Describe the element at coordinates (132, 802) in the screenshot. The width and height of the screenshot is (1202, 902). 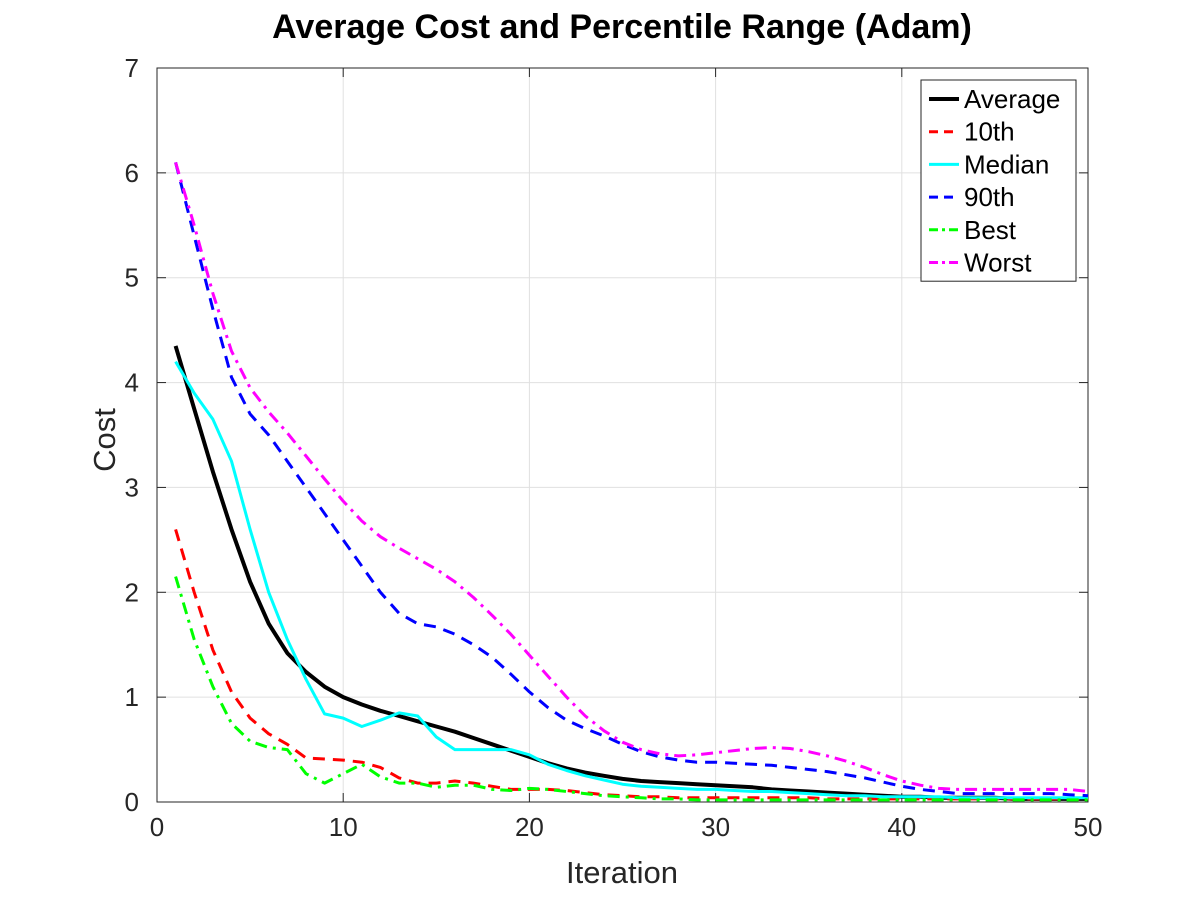
I see `y-tick-label: 0` at that location.